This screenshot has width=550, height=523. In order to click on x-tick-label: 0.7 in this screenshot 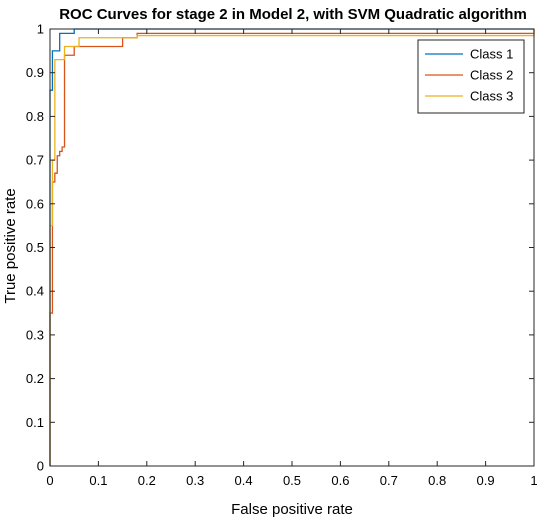, I will do `click(389, 480)`.